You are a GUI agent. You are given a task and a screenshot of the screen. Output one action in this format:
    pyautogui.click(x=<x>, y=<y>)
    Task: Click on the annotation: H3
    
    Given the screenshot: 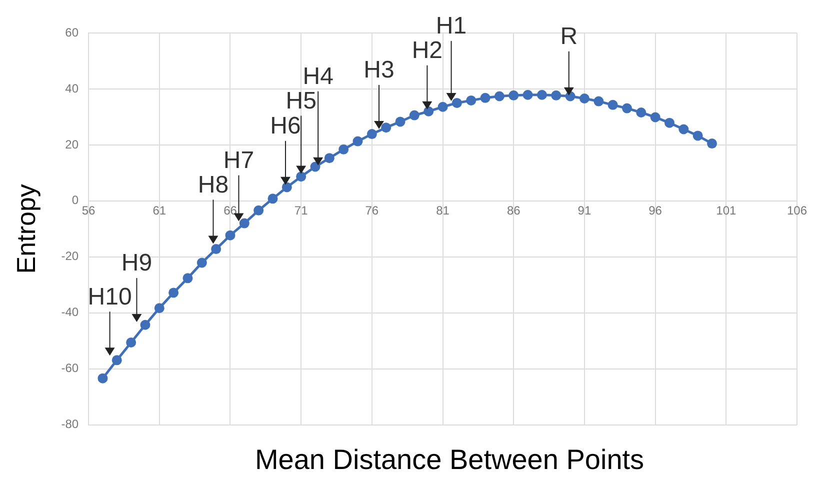 What is the action you would take?
    pyautogui.click(x=379, y=70)
    